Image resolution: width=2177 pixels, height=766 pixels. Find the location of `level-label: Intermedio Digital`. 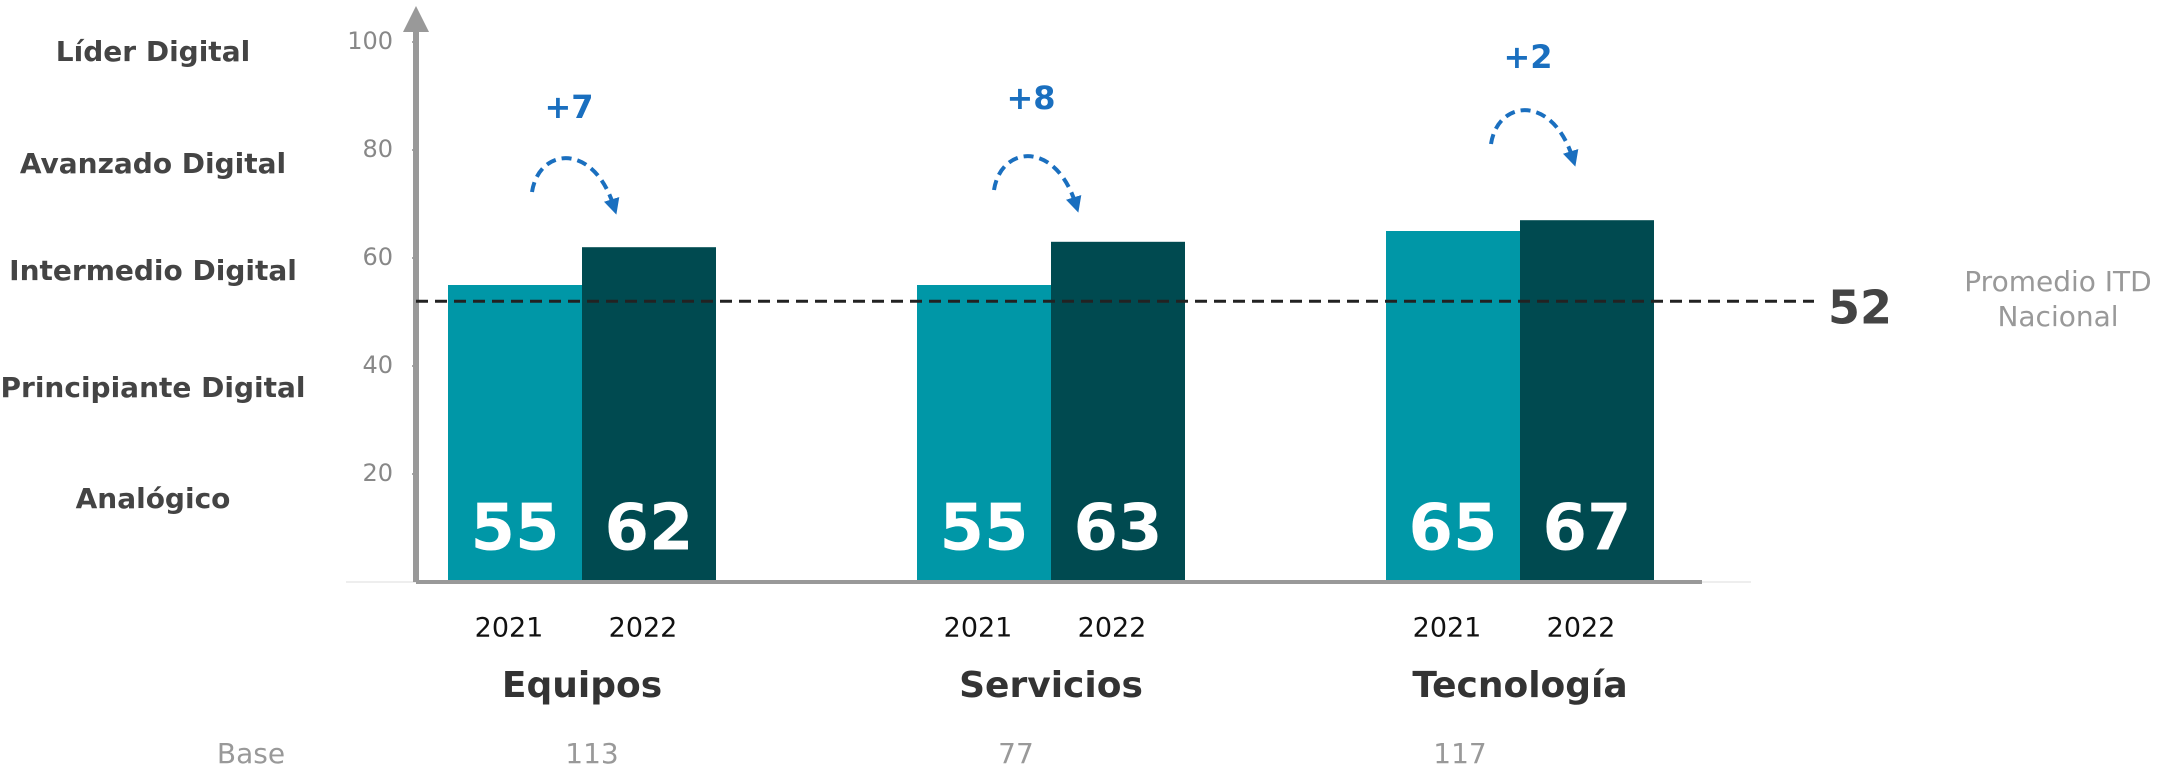

level-label: Intermedio Digital is located at coordinates (153, 270).